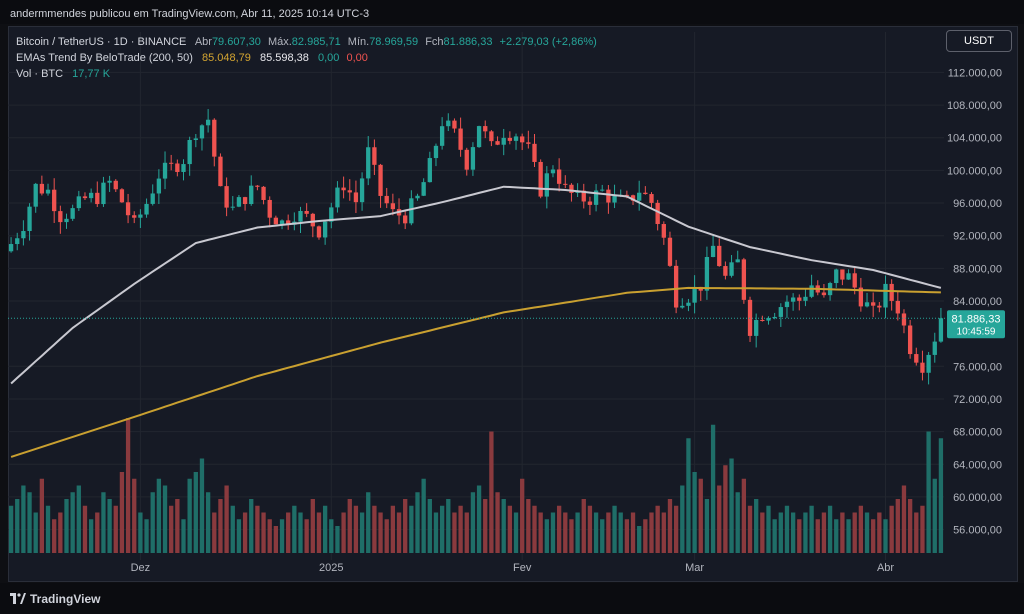  Describe the element at coordinates (977, 433) in the screenshot. I see `price-tick-label: 68.000,00` at that location.